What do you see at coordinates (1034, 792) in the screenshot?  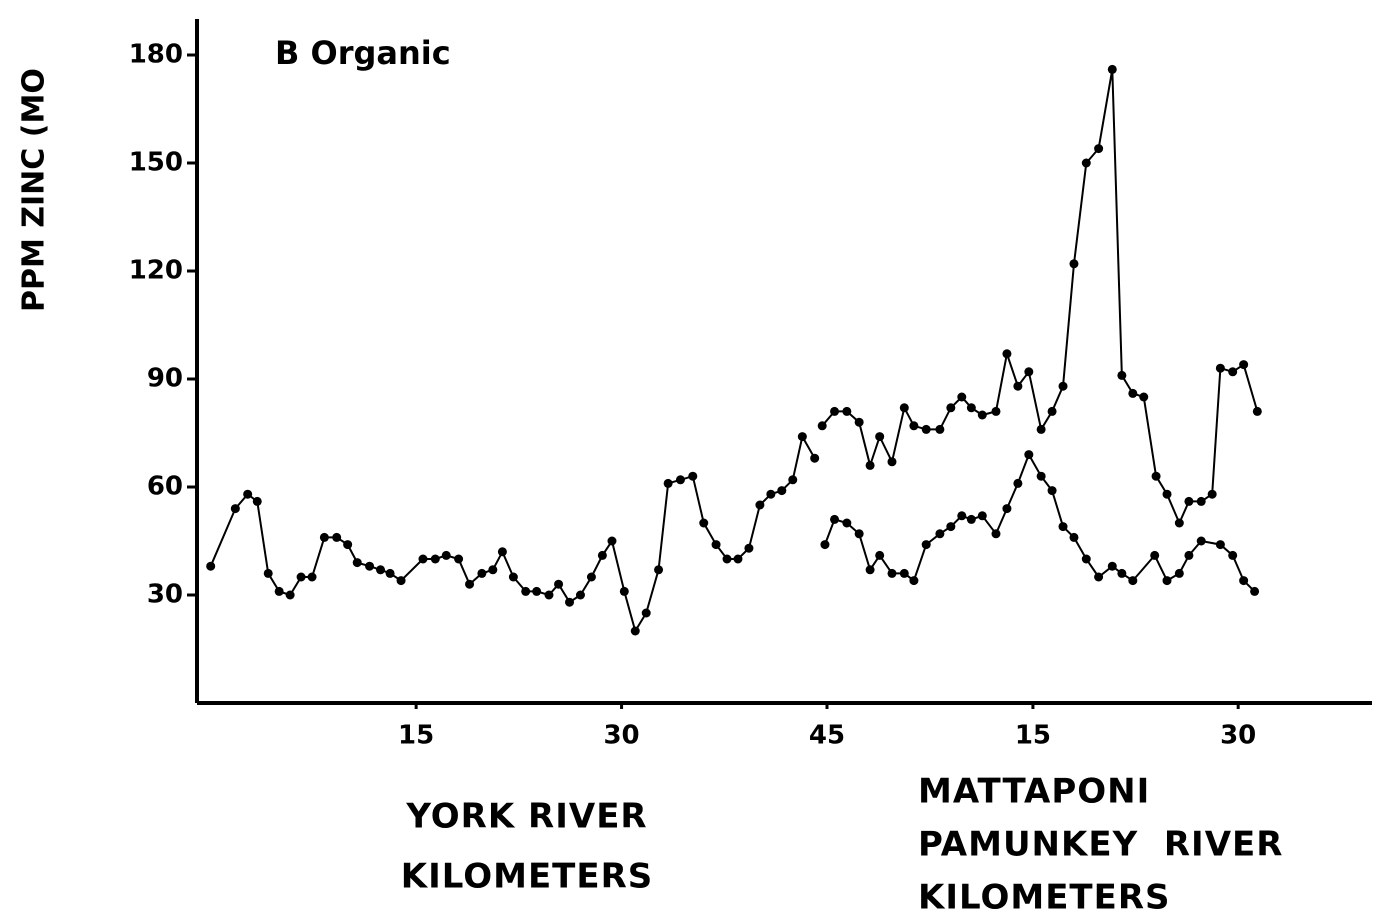 I see `x-axis-label: MATTAPONI` at bounding box center [1034, 792].